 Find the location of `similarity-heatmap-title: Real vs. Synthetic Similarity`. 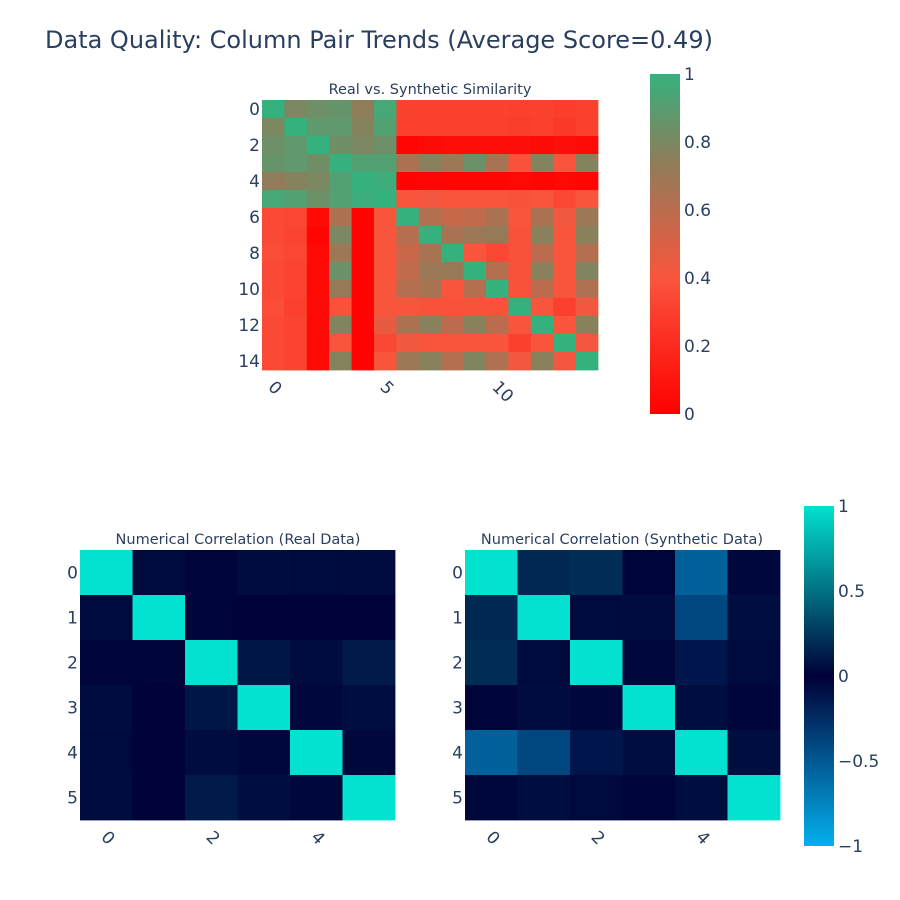

similarity-heatmap-title: Real vs. Synthetic Similarity is located at coordinates (430, 90).